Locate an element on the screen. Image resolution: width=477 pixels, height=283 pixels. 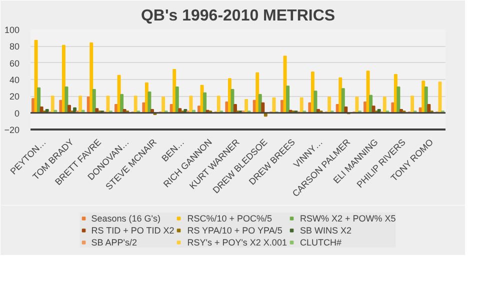
y-tick-label: 40 is located at coordinates (14, 80).